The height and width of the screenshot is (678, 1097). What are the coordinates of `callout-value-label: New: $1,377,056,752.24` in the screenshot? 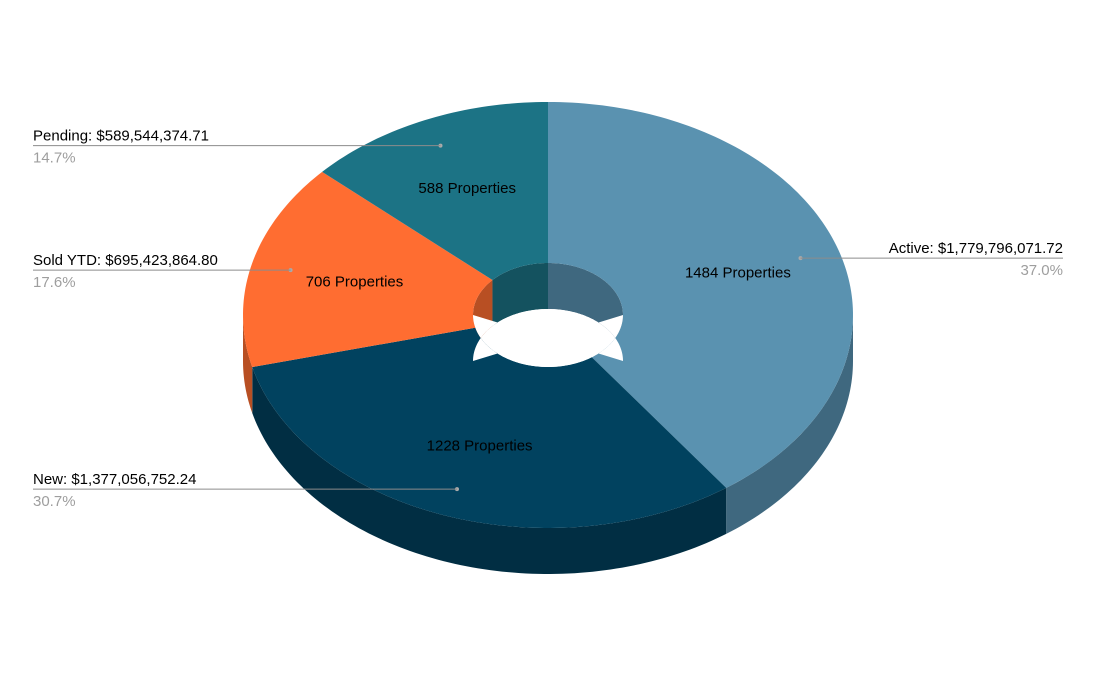 It's located at (114, 479).